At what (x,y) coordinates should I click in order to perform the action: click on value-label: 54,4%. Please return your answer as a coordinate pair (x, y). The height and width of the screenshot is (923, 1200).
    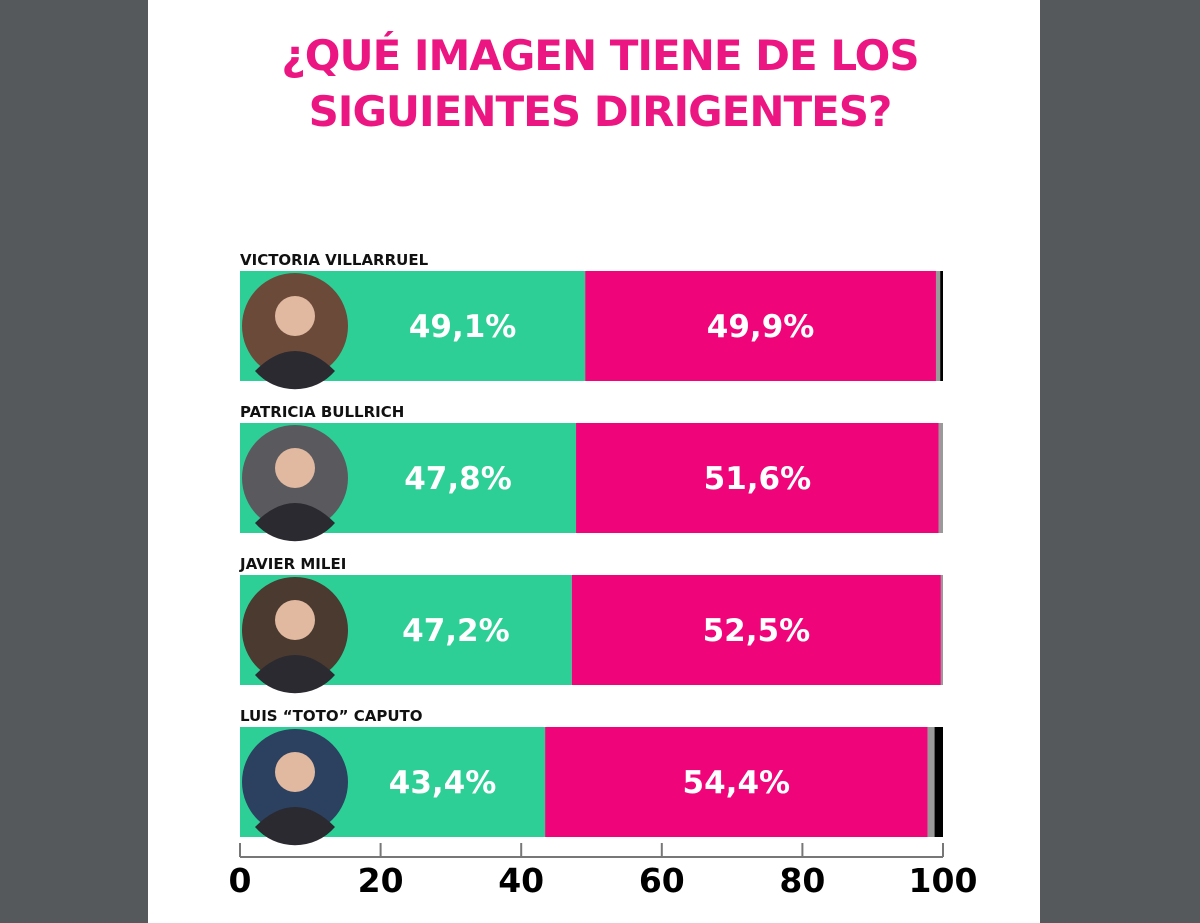
    Looking at the image, I should click on (737, 783).